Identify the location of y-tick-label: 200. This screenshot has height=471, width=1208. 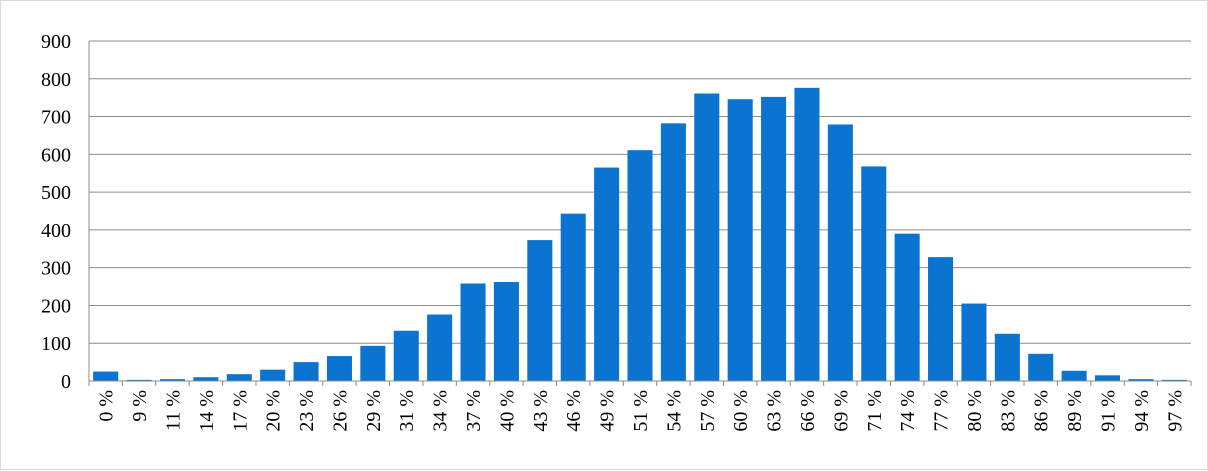
(56, 306).